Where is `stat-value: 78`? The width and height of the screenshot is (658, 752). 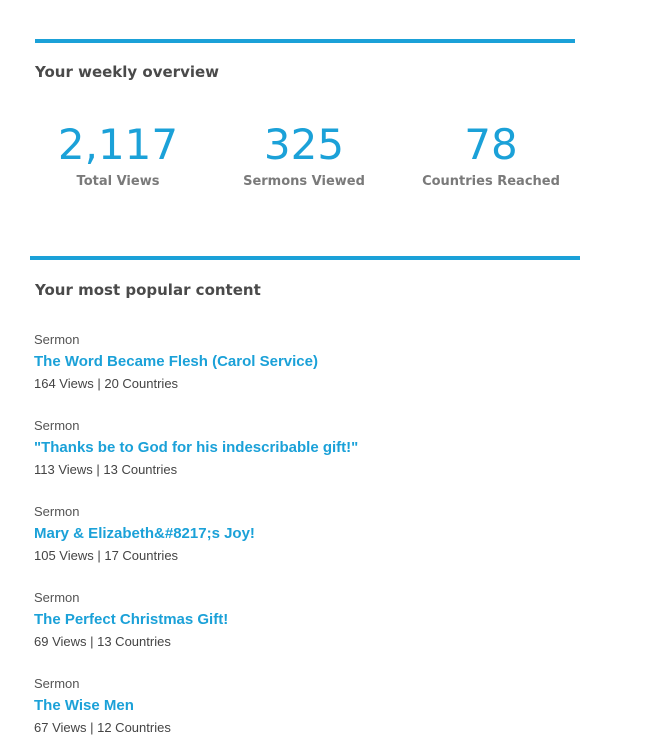 stat-value: 78 is located at coordinates (491, 144).